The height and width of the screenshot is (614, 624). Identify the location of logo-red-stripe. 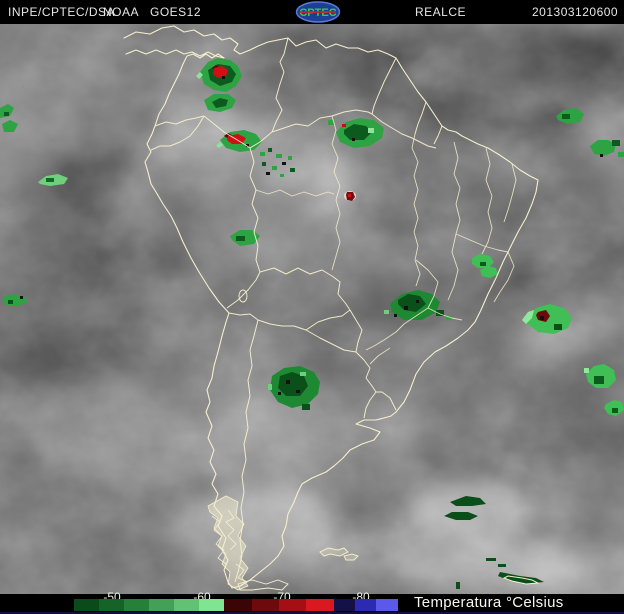
(318, 12).